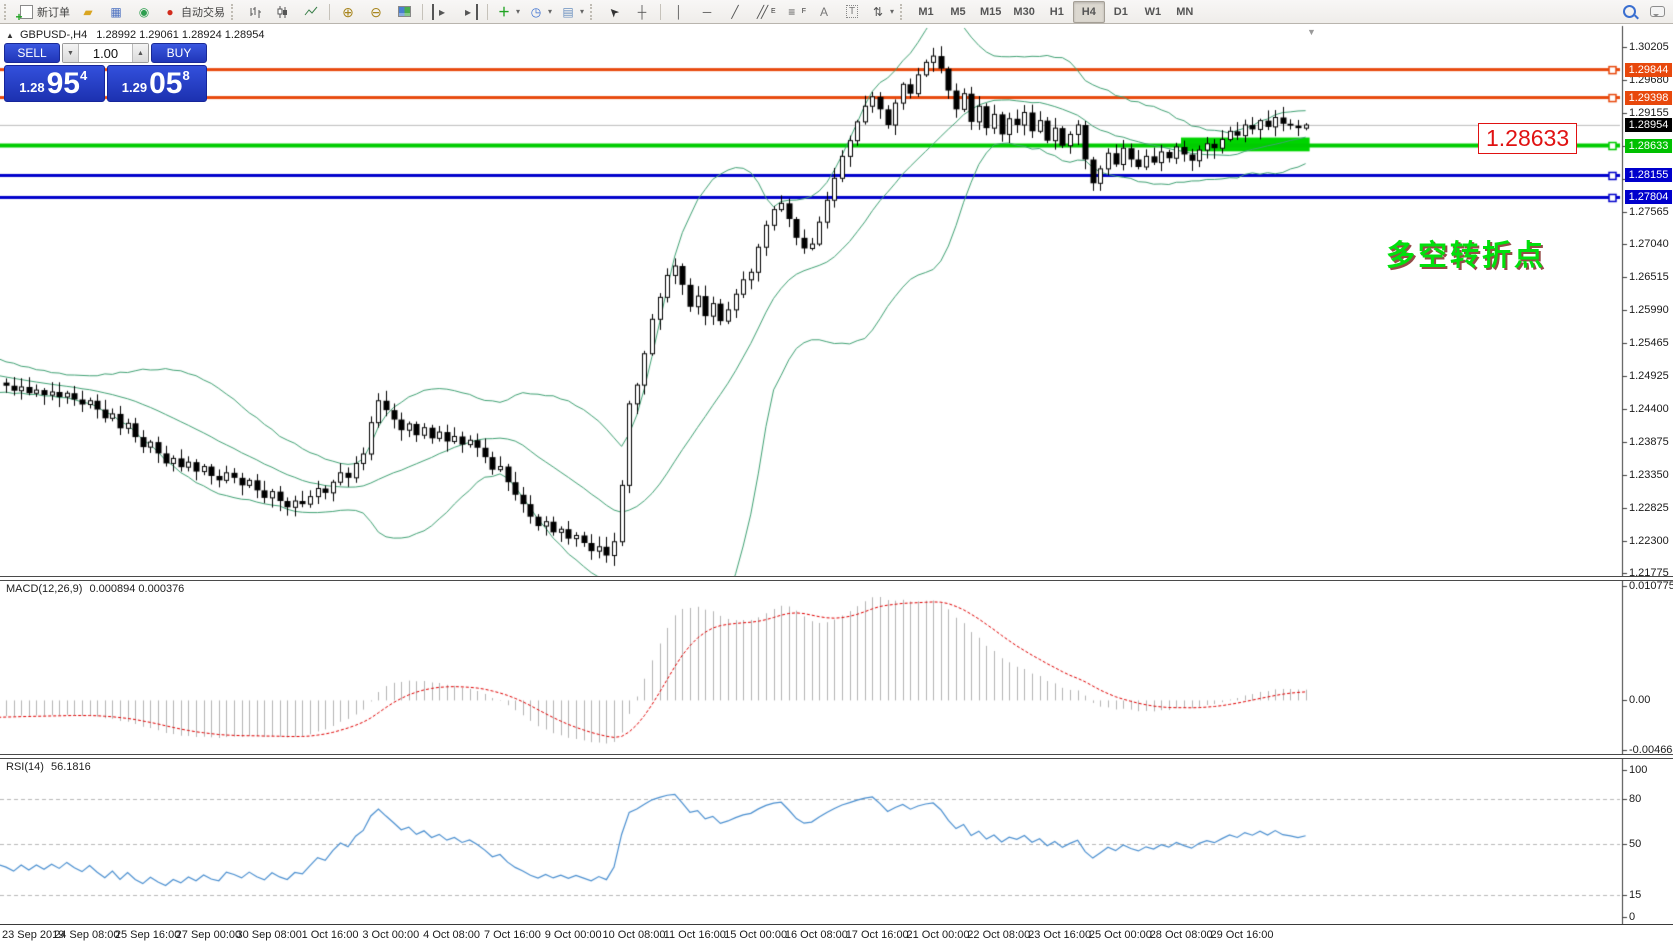  Describe the element at coordinates (1649, 112) in the screenshot. I see `price-tick: 1.29155` at that location.